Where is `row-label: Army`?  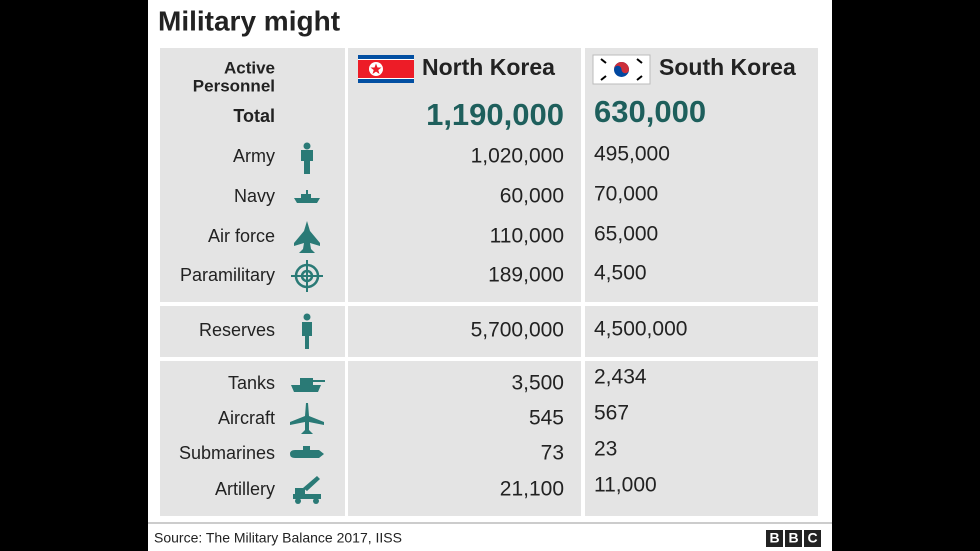
row-label: Army is located at coordinates (254, 156).